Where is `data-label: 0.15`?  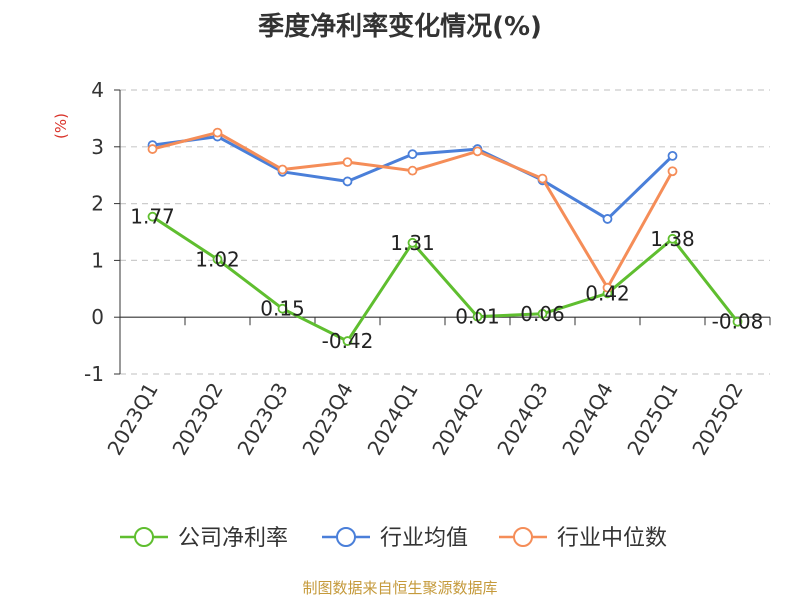
data-label: 0.15 is located at coordinates (282, 309).